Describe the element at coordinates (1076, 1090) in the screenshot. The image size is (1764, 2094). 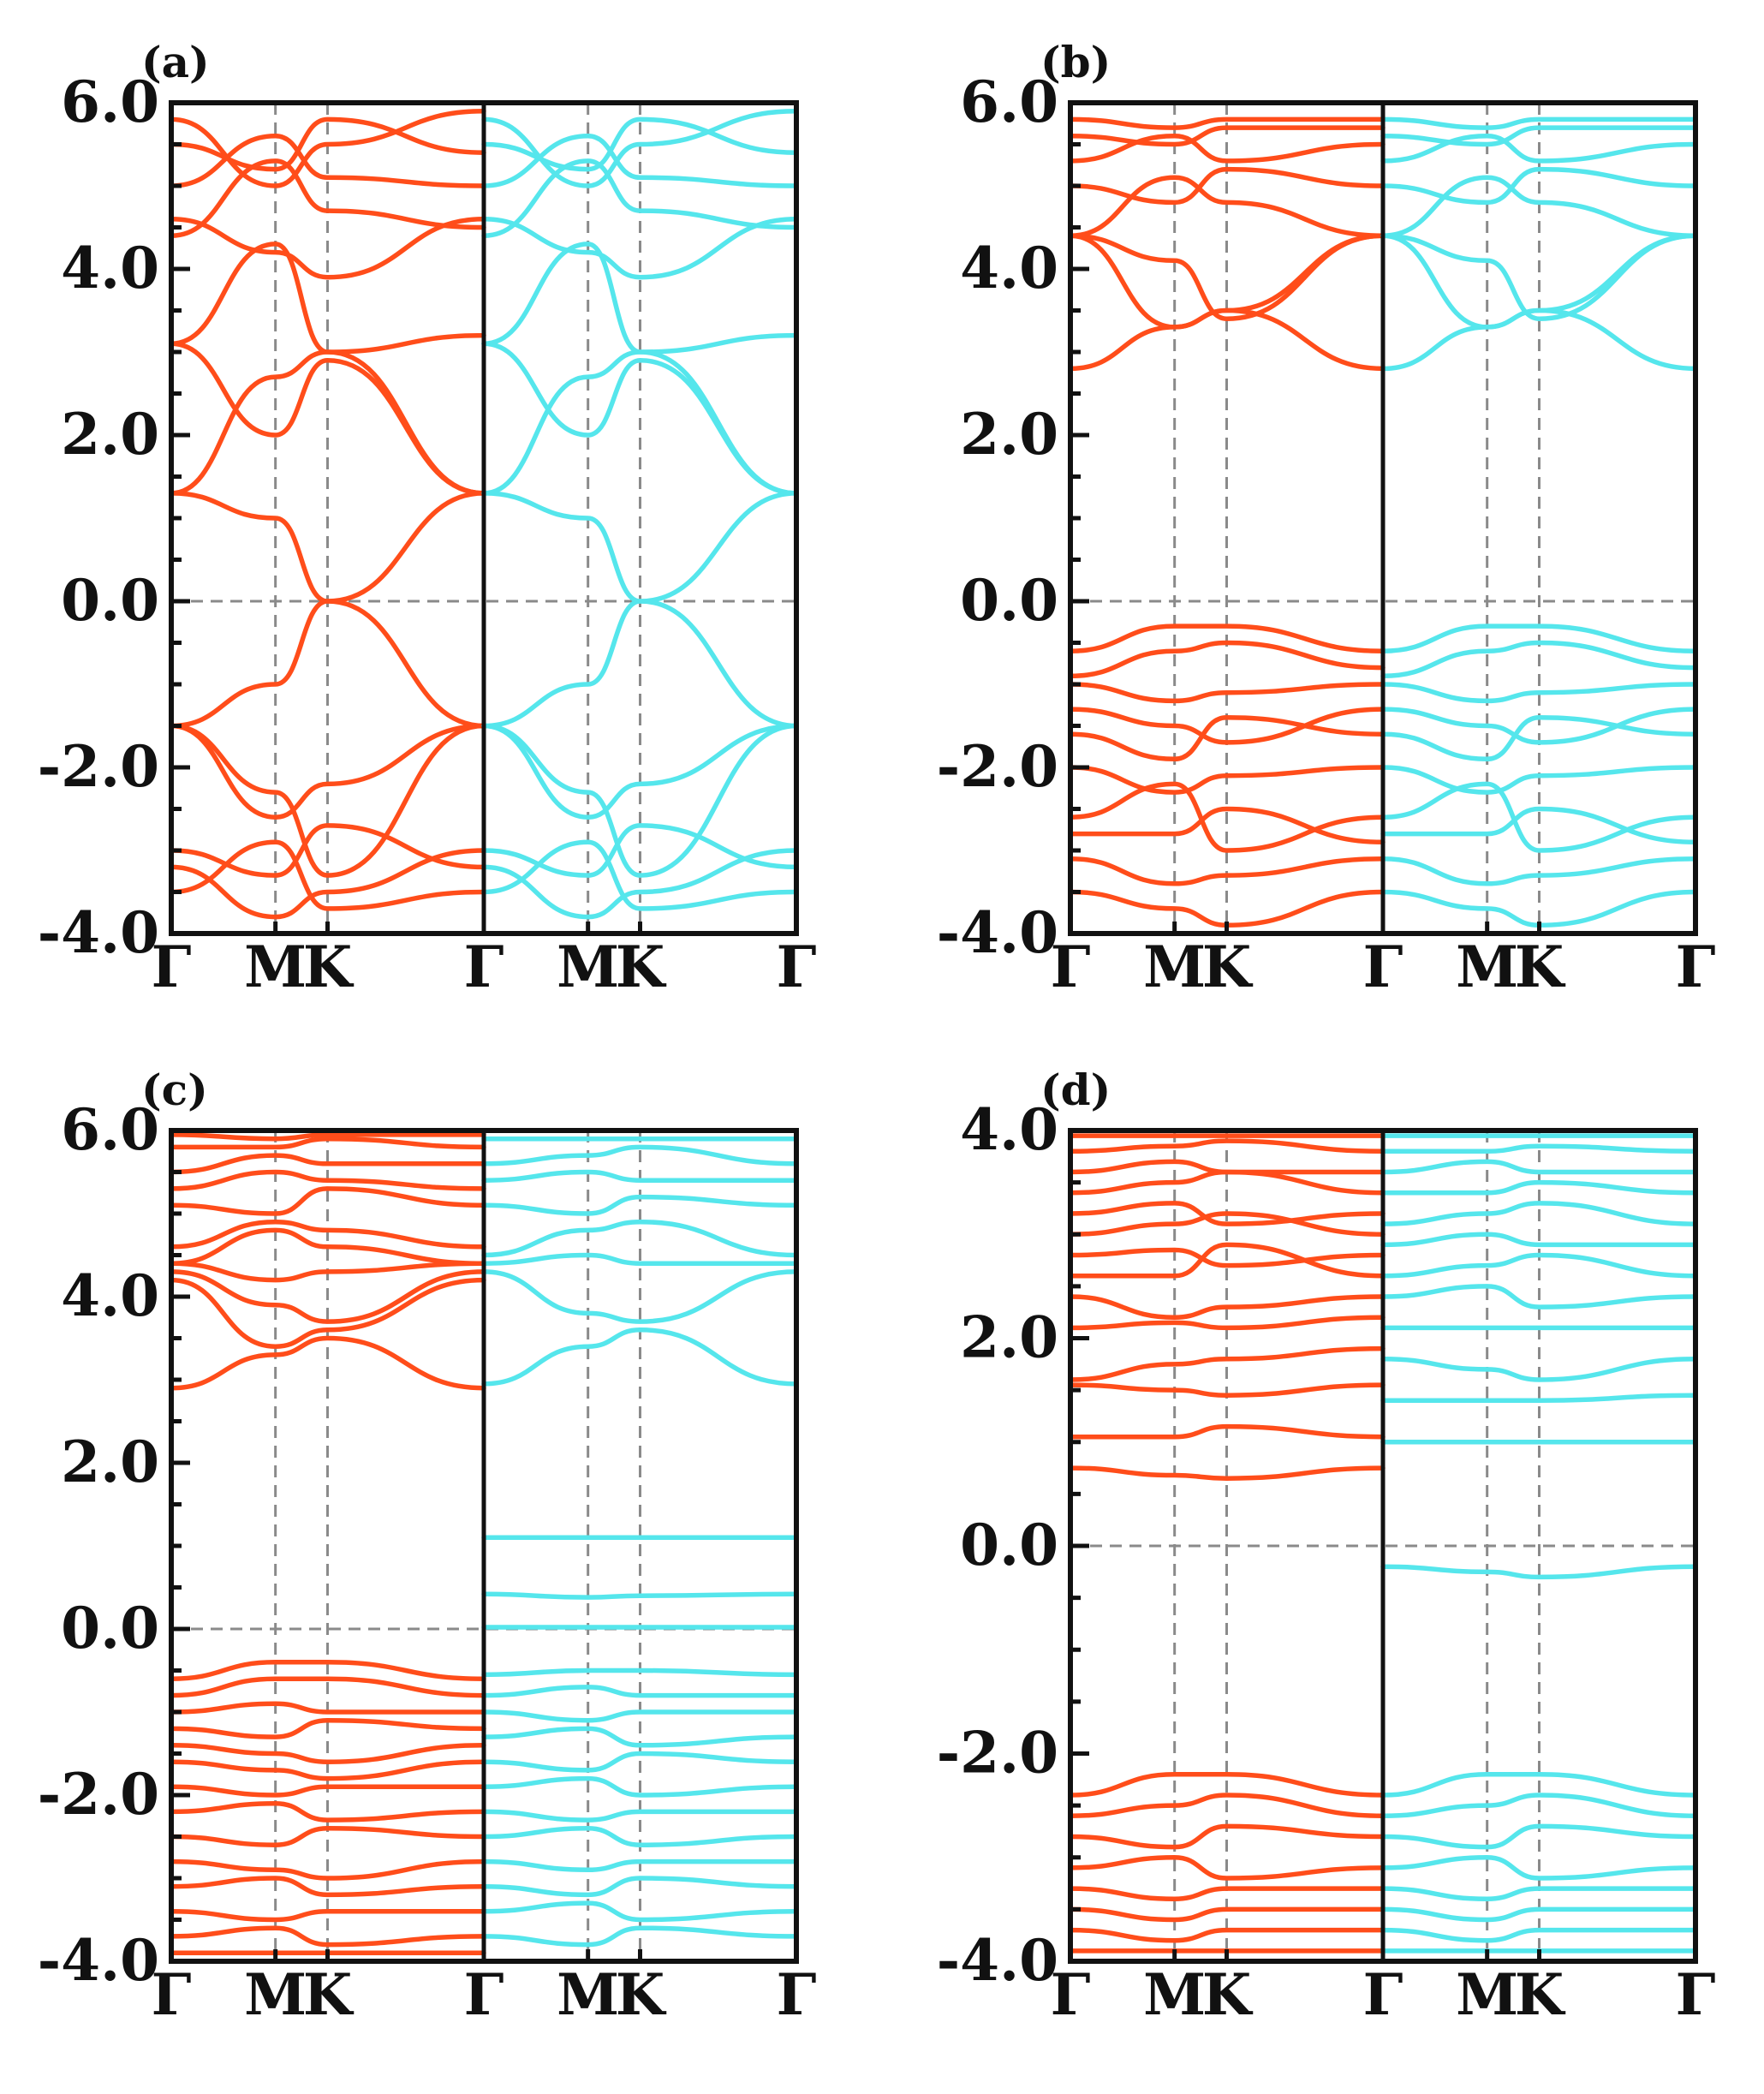
I see `panel-label: (d)` at that location.